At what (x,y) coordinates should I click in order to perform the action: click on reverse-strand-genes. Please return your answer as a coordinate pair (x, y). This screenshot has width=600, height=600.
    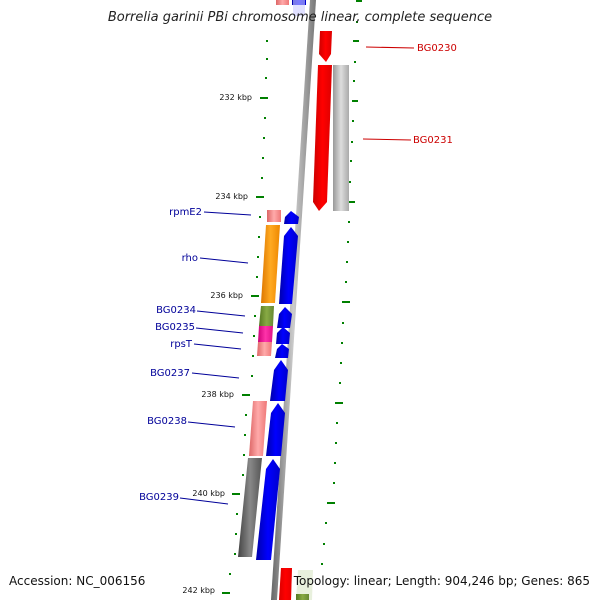
    Looking at the image, I should click on (331, 121).